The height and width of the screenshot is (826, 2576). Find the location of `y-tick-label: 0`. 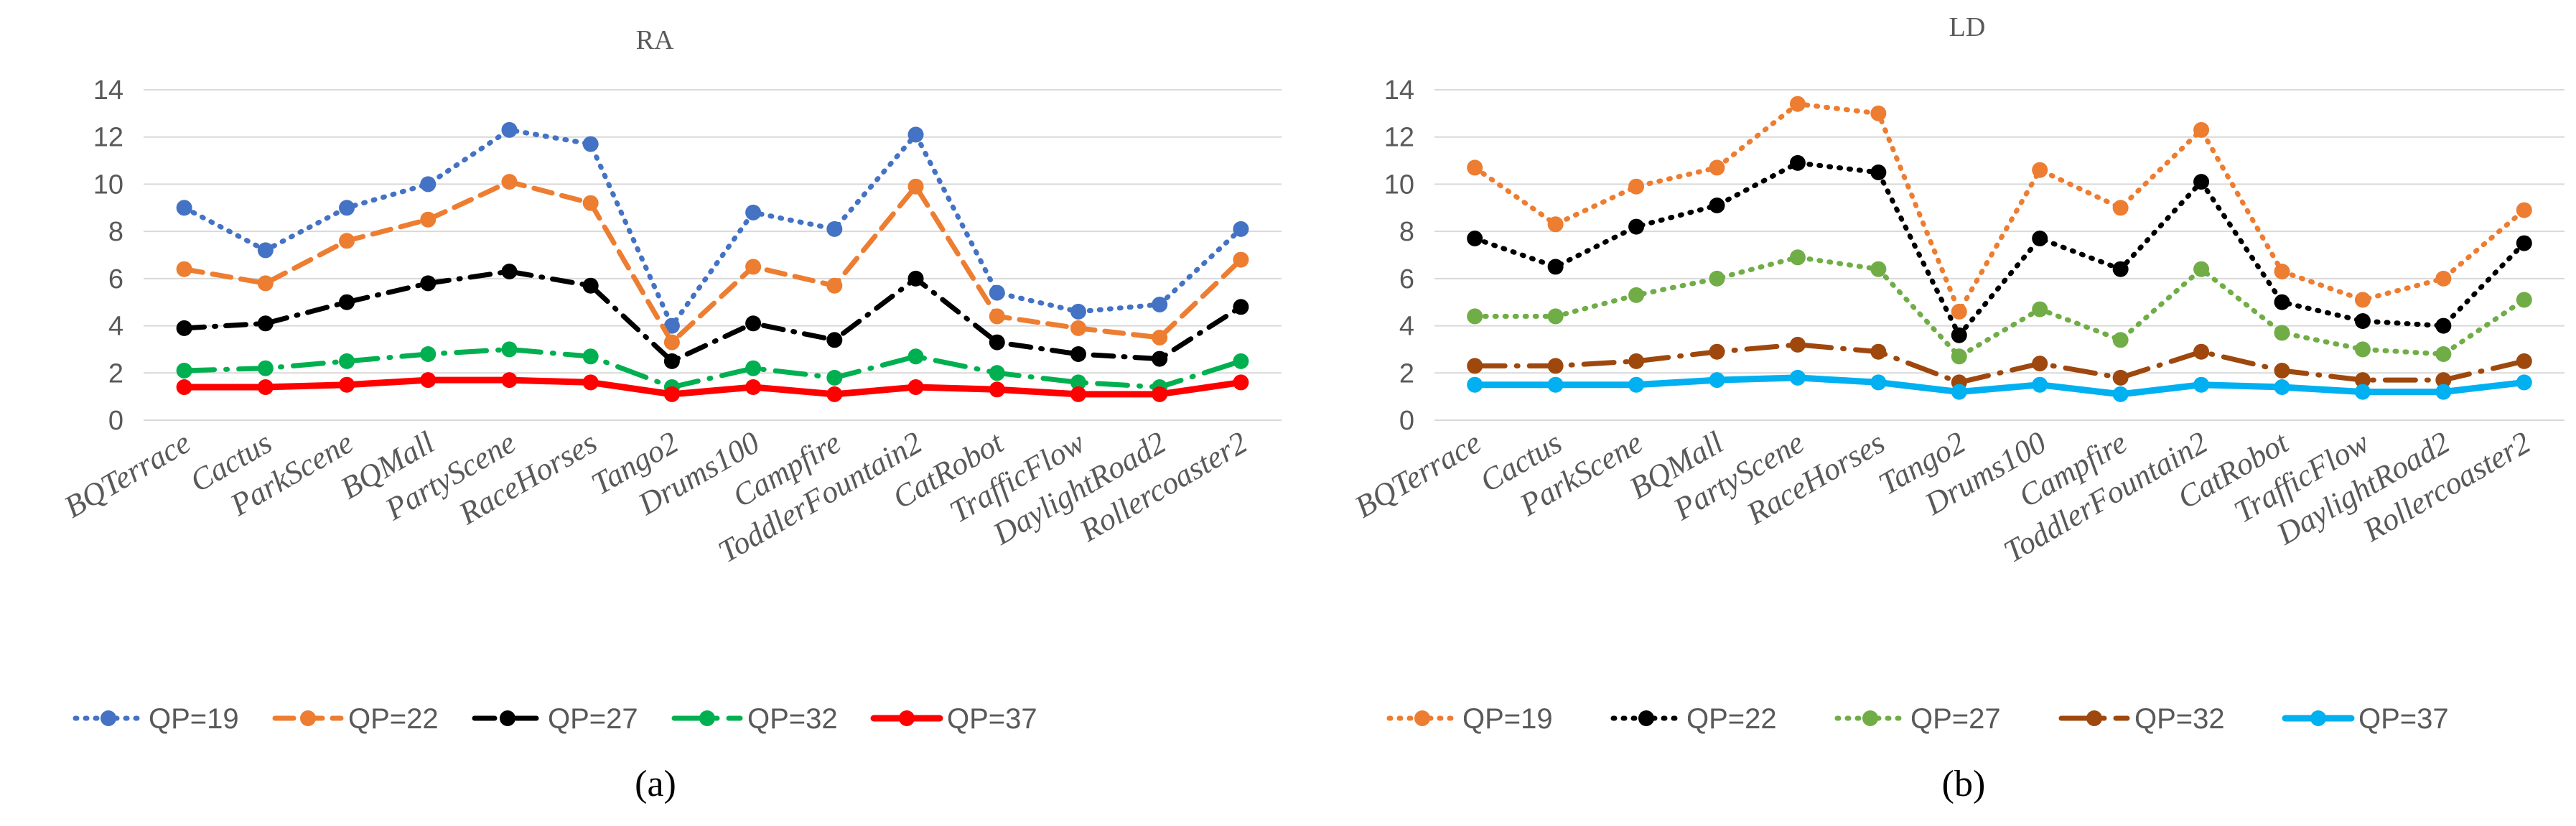

y-tick-label: 0 is located at coordinates (1406, 421).